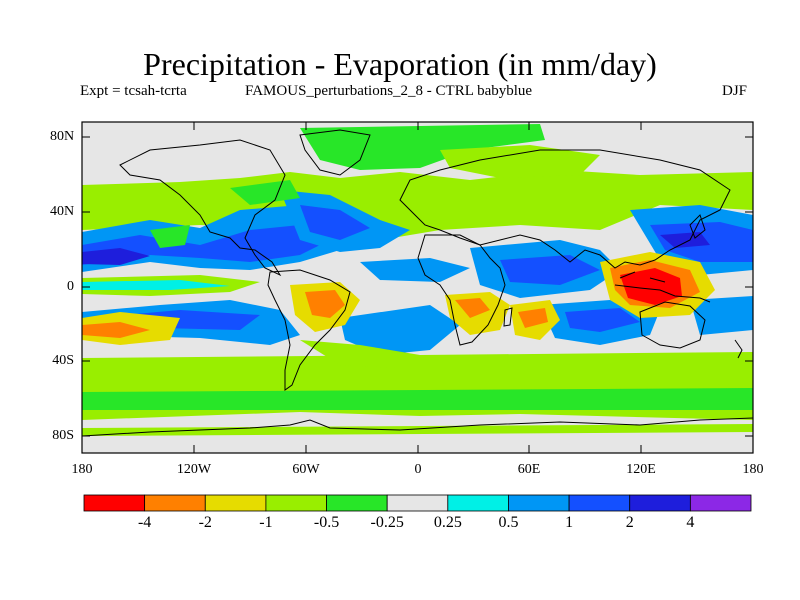  Describe the element at coordinates (205, 522) in the screenshot. I see `colorbar-label: -2` at that location.